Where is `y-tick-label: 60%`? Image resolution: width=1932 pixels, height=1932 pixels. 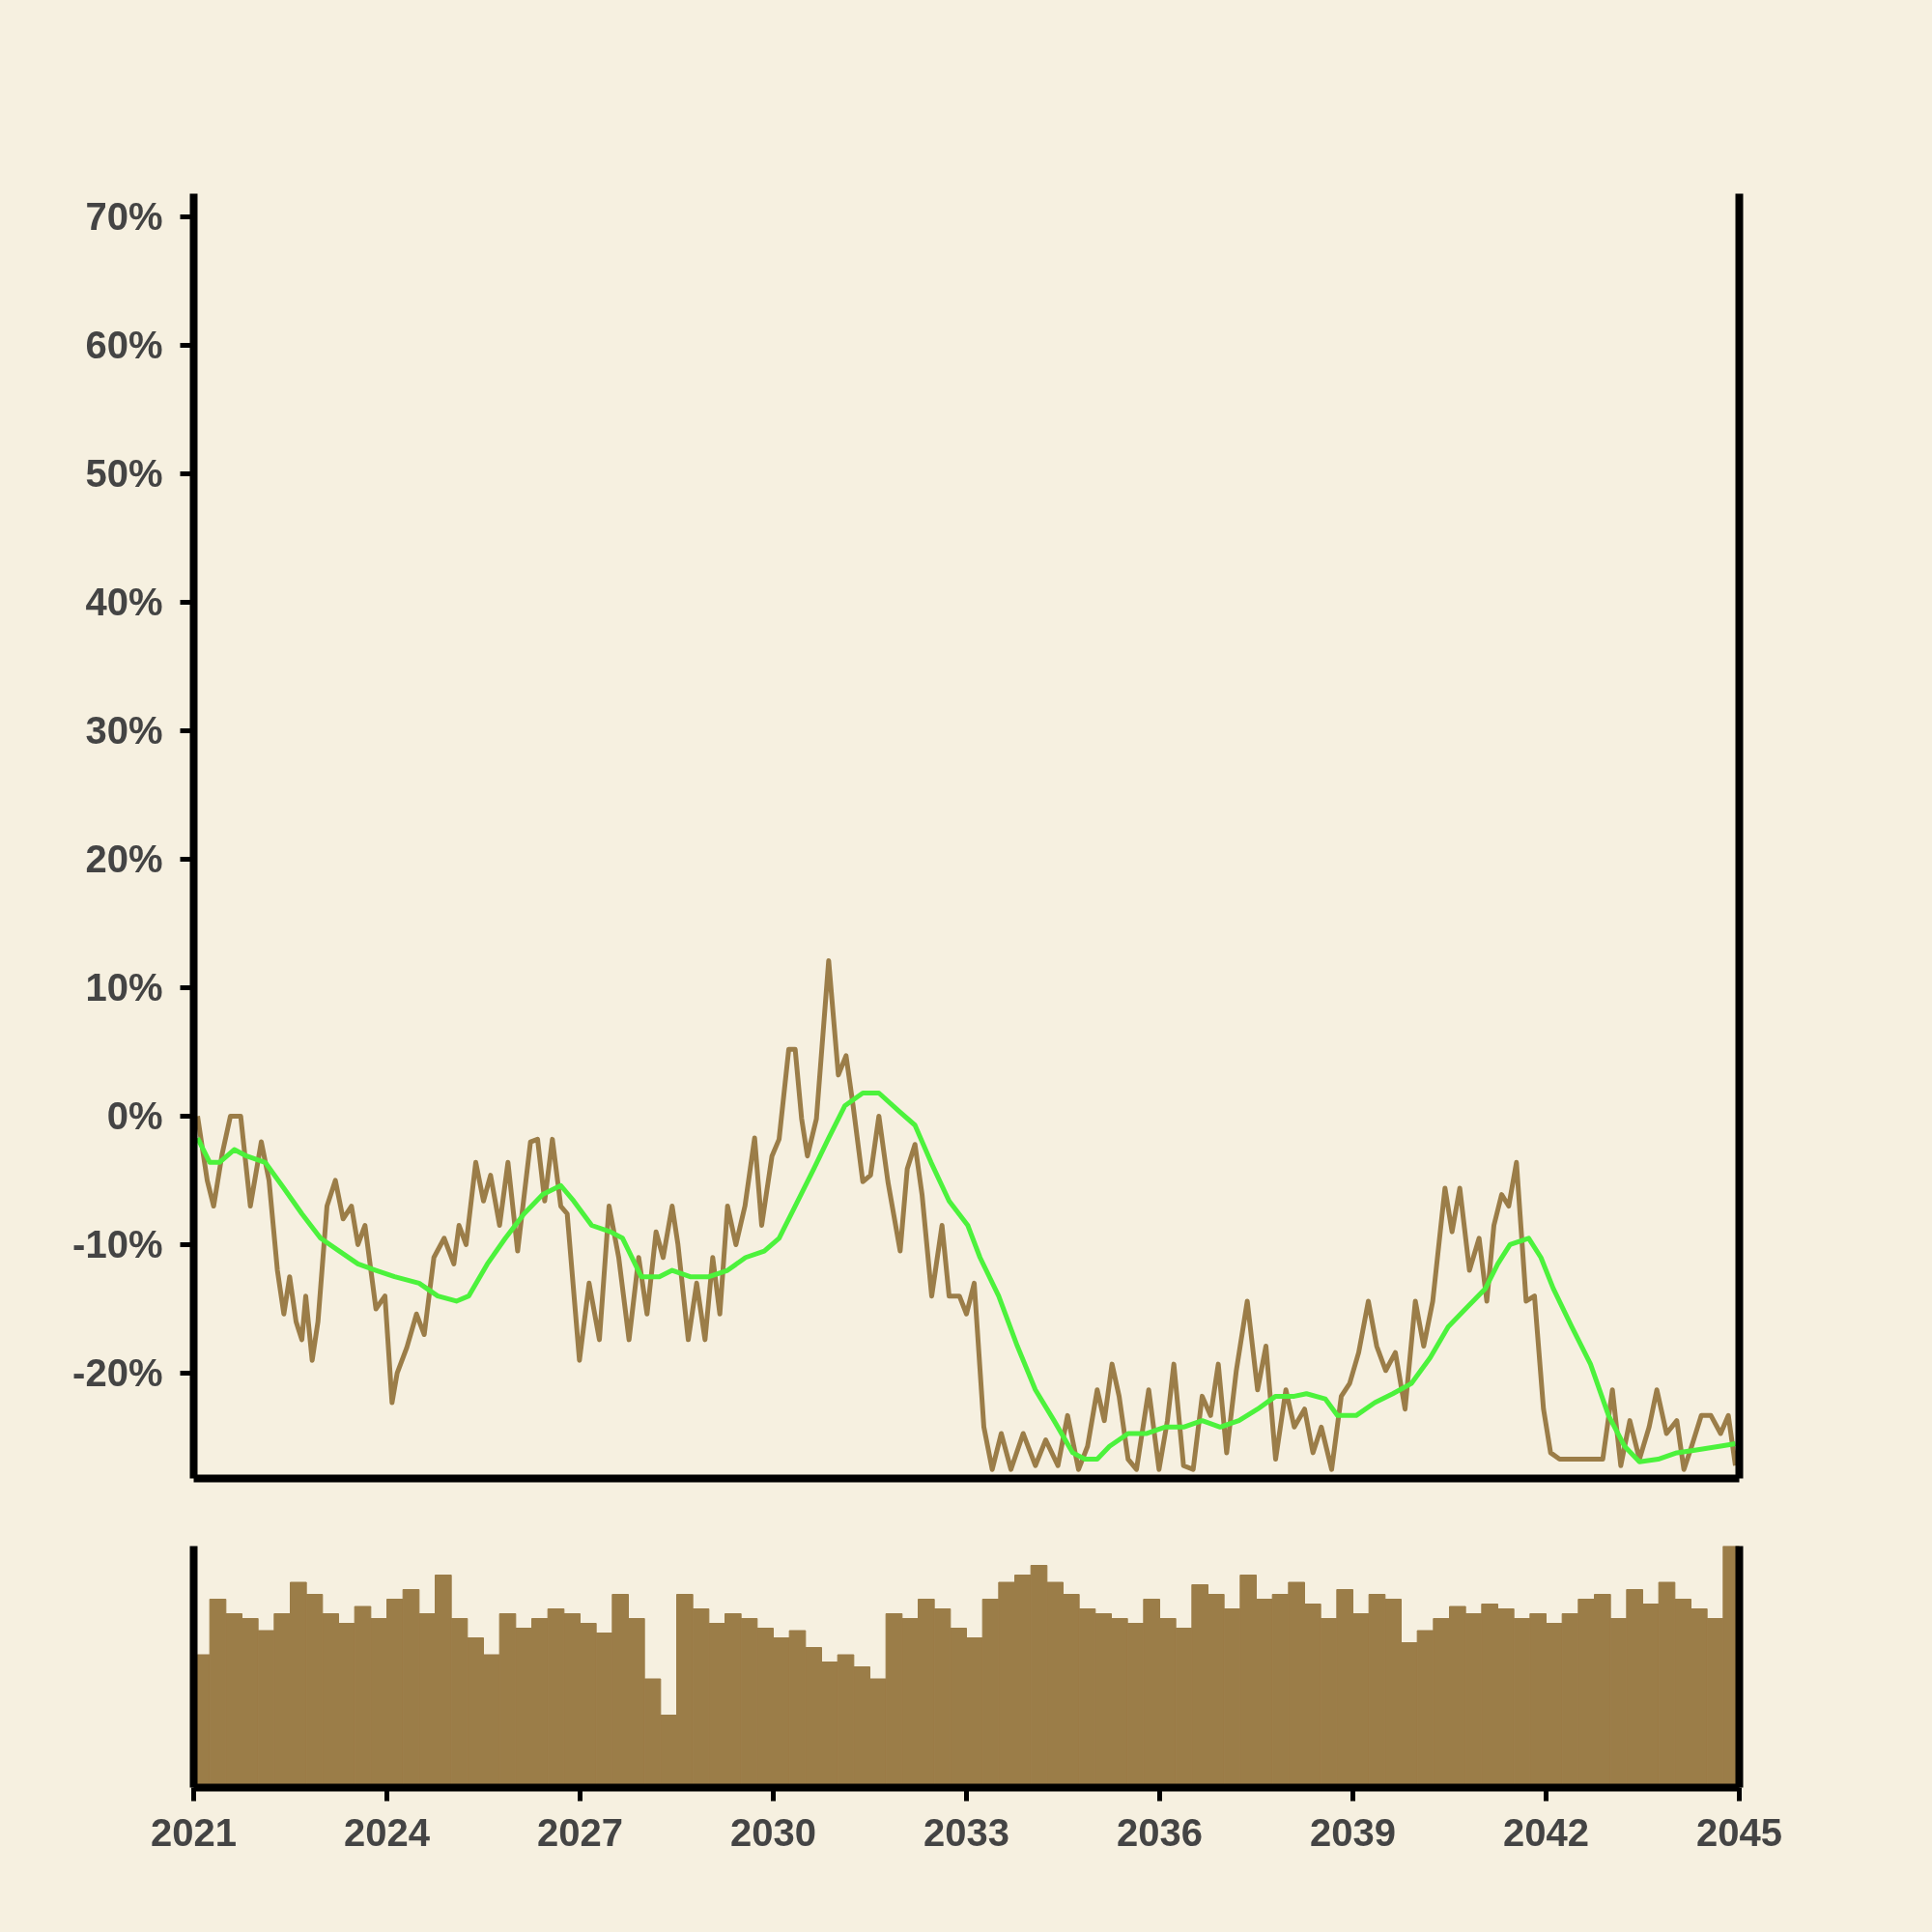 y-tick-label: 60% is located at coordinates (124, 345).